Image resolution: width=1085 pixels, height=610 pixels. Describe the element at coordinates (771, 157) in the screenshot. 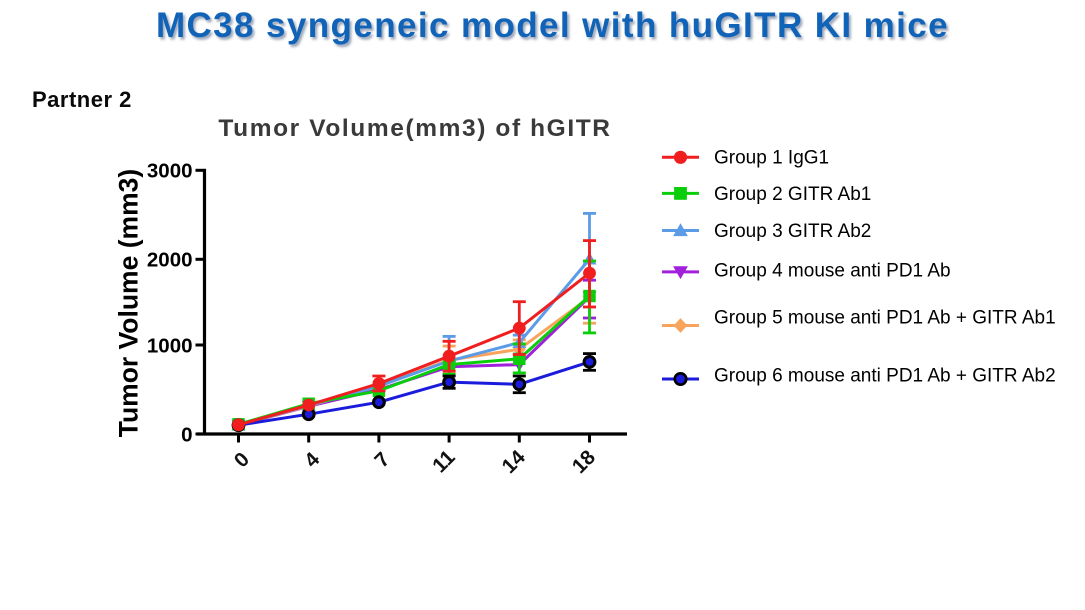

I see `svg-text: Group 1 IgG1` at that location.